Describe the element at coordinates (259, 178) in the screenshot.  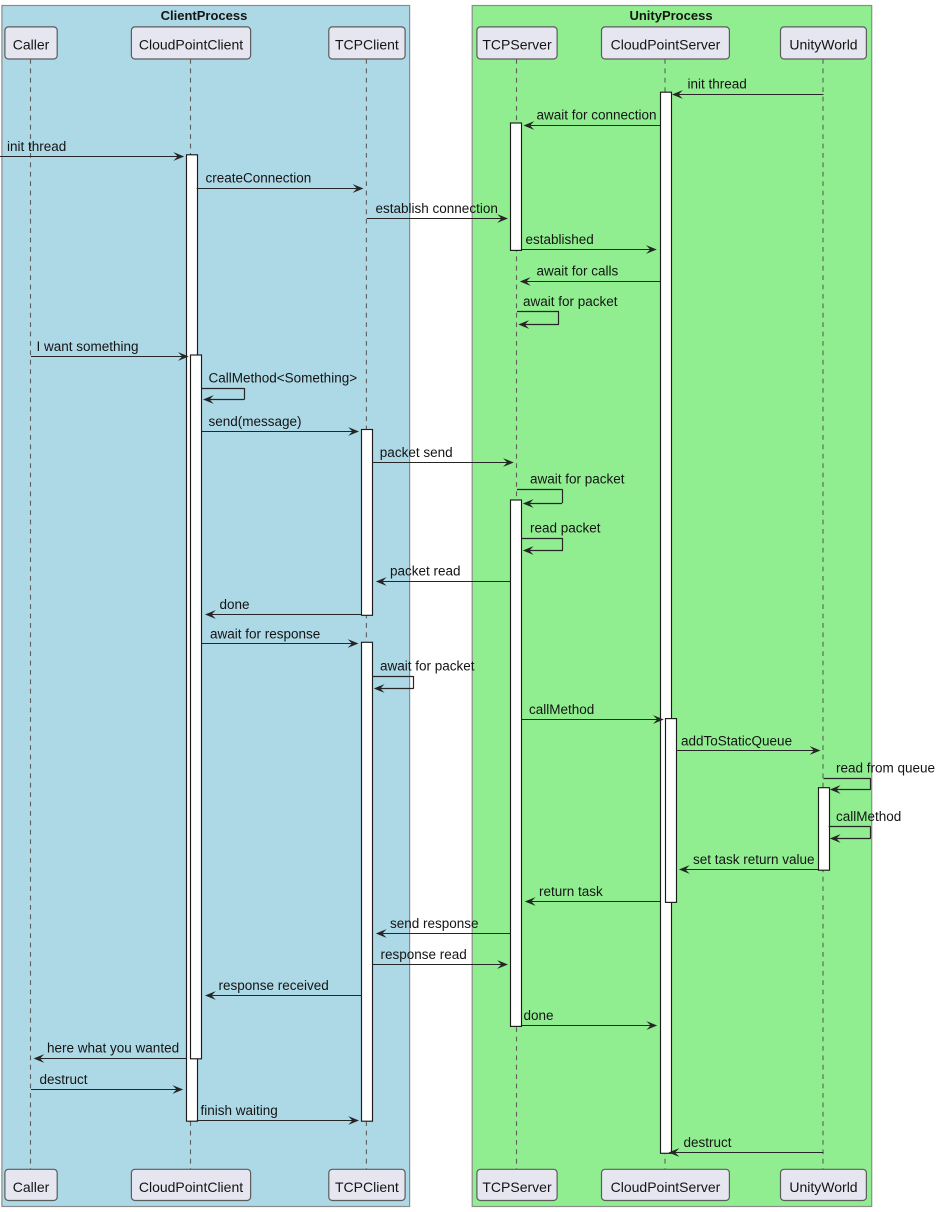
I see `svg-text: createConnection` at that location.